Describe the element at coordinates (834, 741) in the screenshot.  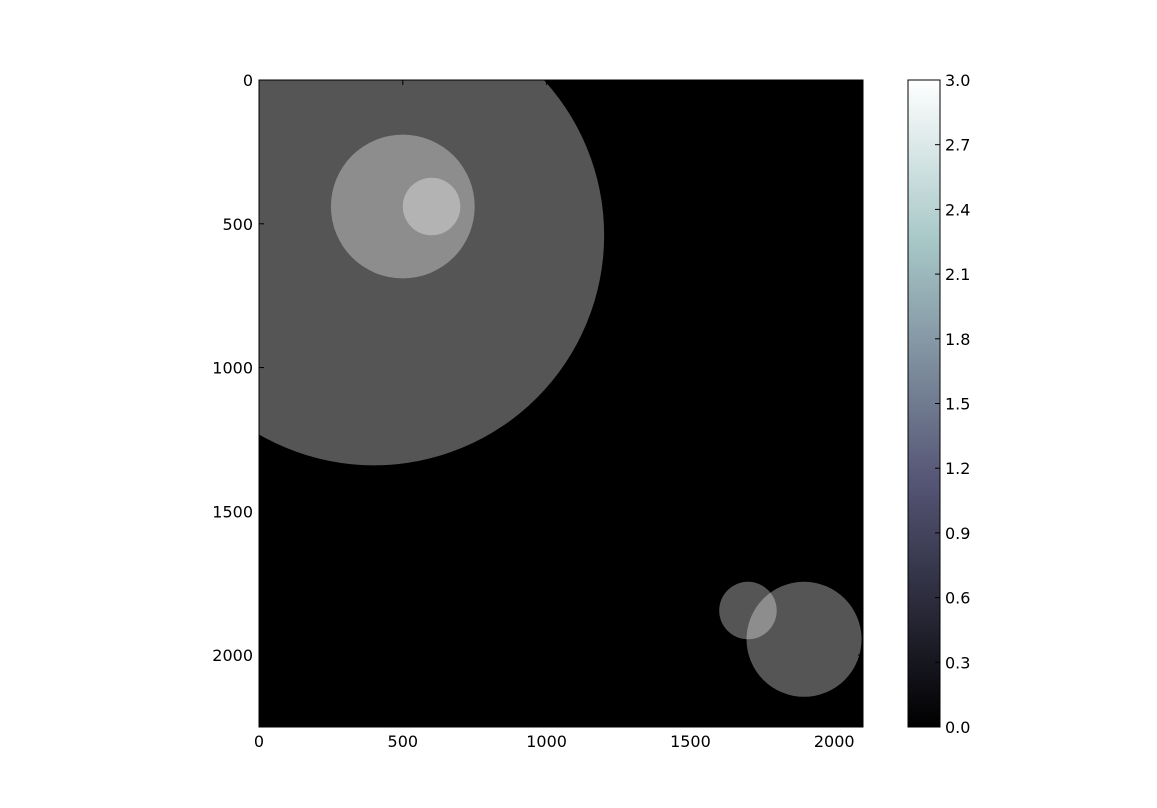
I see `x-tick-label: 2000` at that location.